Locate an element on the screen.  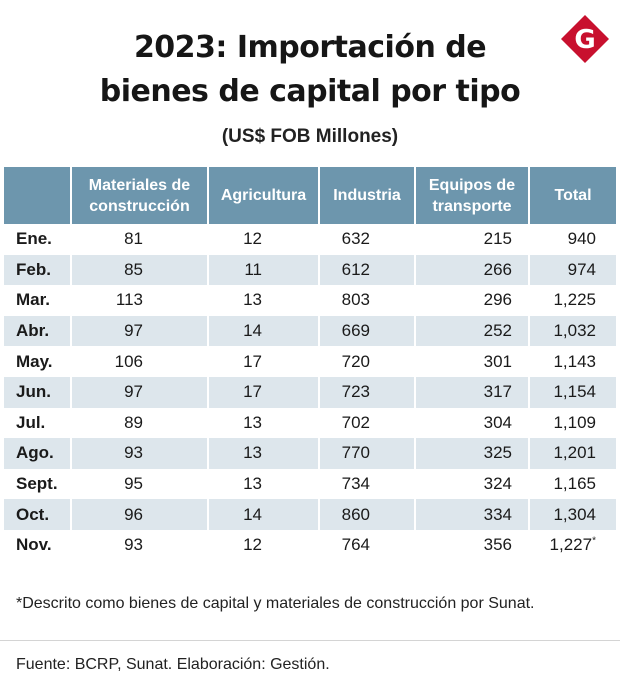
row-month-label: Oct. is located at coordinates (38, 514).